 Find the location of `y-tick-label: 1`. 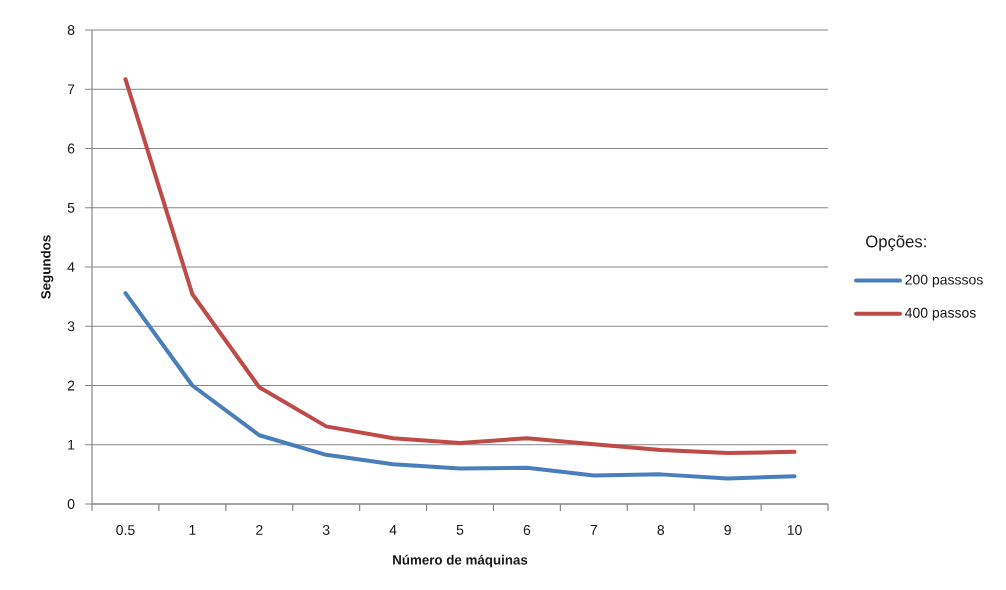

y-tick-label: 1 is located at coordinates (71, 444).